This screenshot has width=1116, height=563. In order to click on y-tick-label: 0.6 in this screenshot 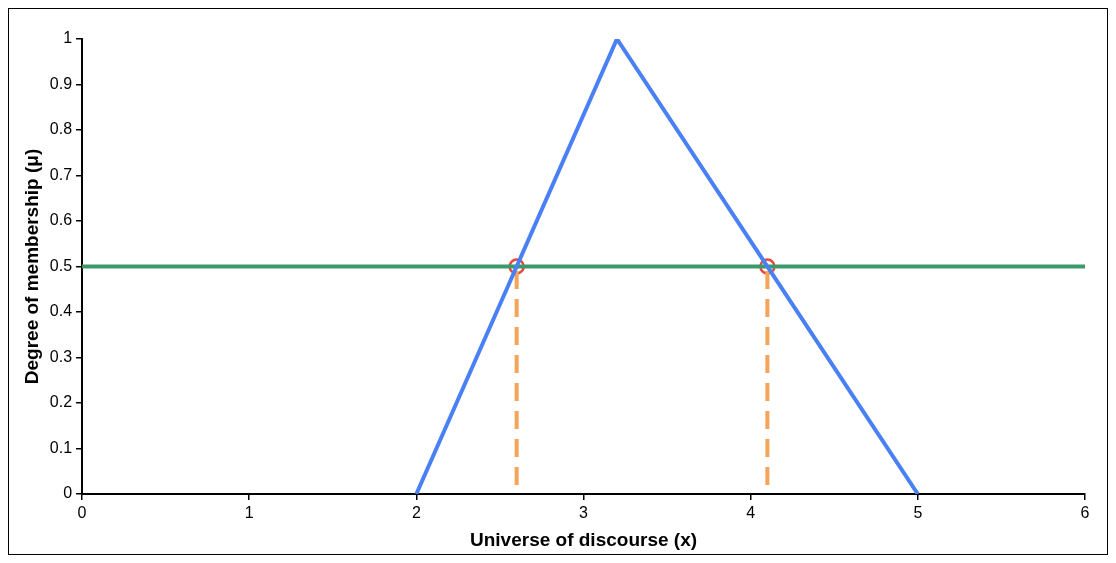, I will do `click(61, 220)`.